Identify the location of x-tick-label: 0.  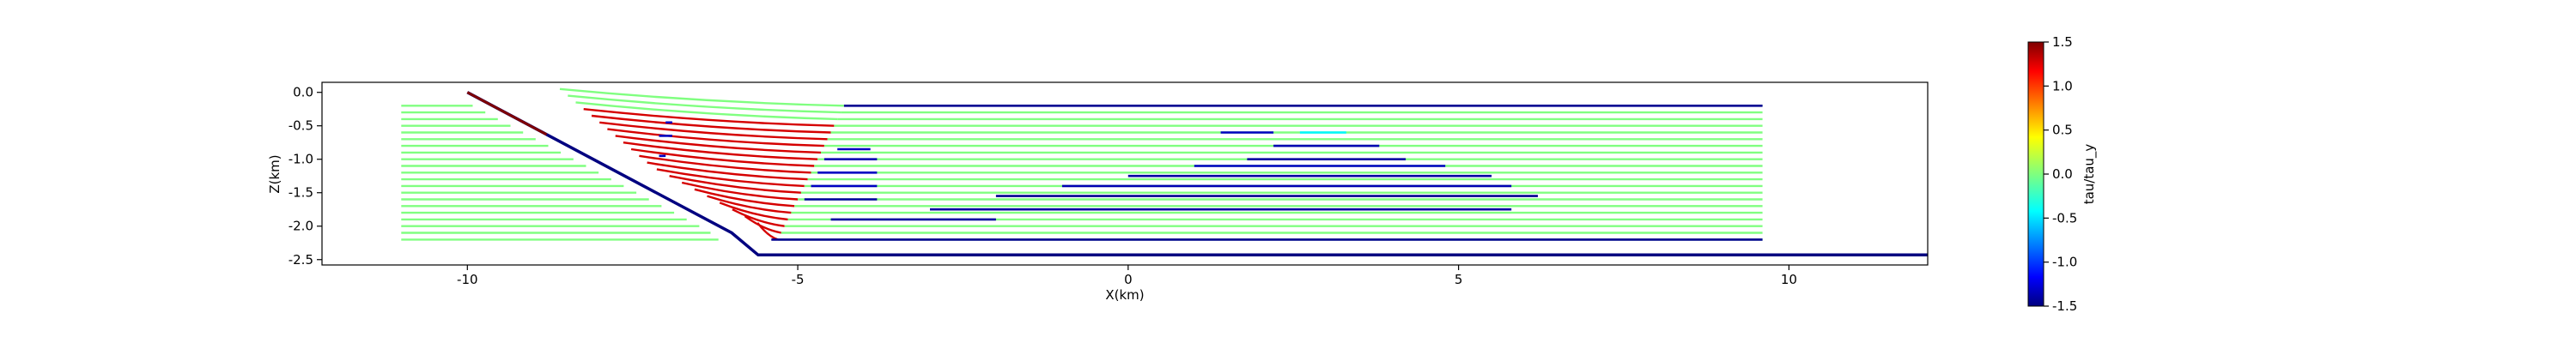
(1129, 280).